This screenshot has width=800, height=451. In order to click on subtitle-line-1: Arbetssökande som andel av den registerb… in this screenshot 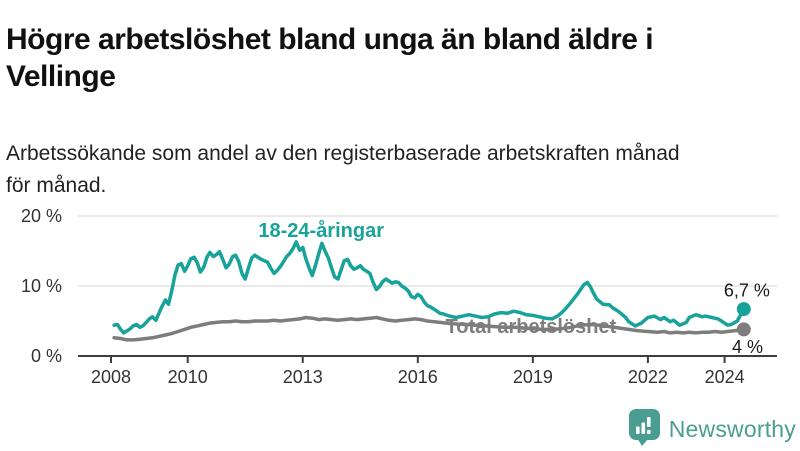, I will do `click(343, 153)`.